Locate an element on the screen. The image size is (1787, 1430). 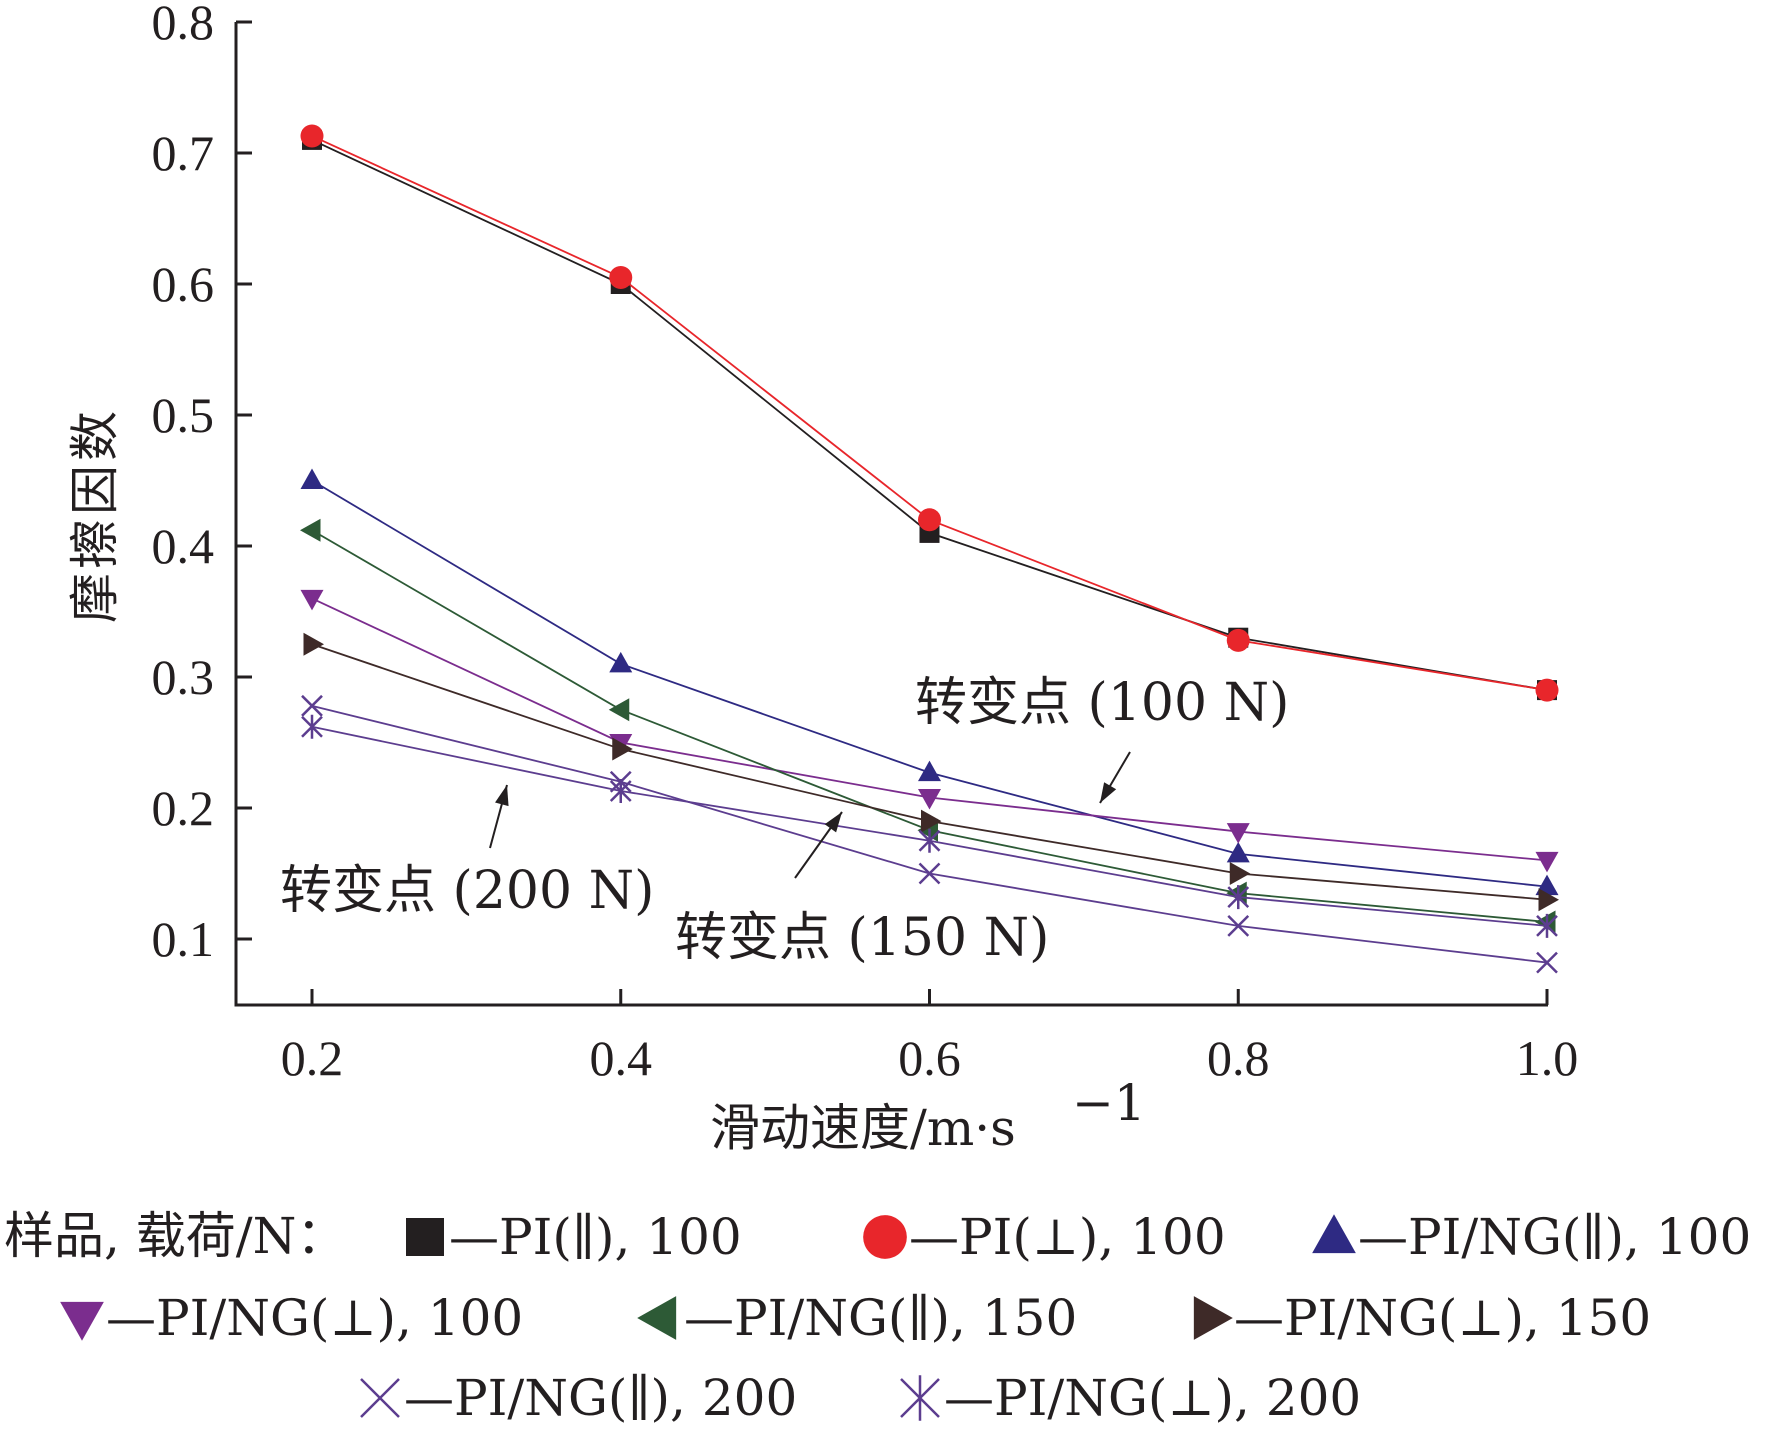
legend-item: —PI/NG(⊥), 200 is located at coordinates (1130, 1398).